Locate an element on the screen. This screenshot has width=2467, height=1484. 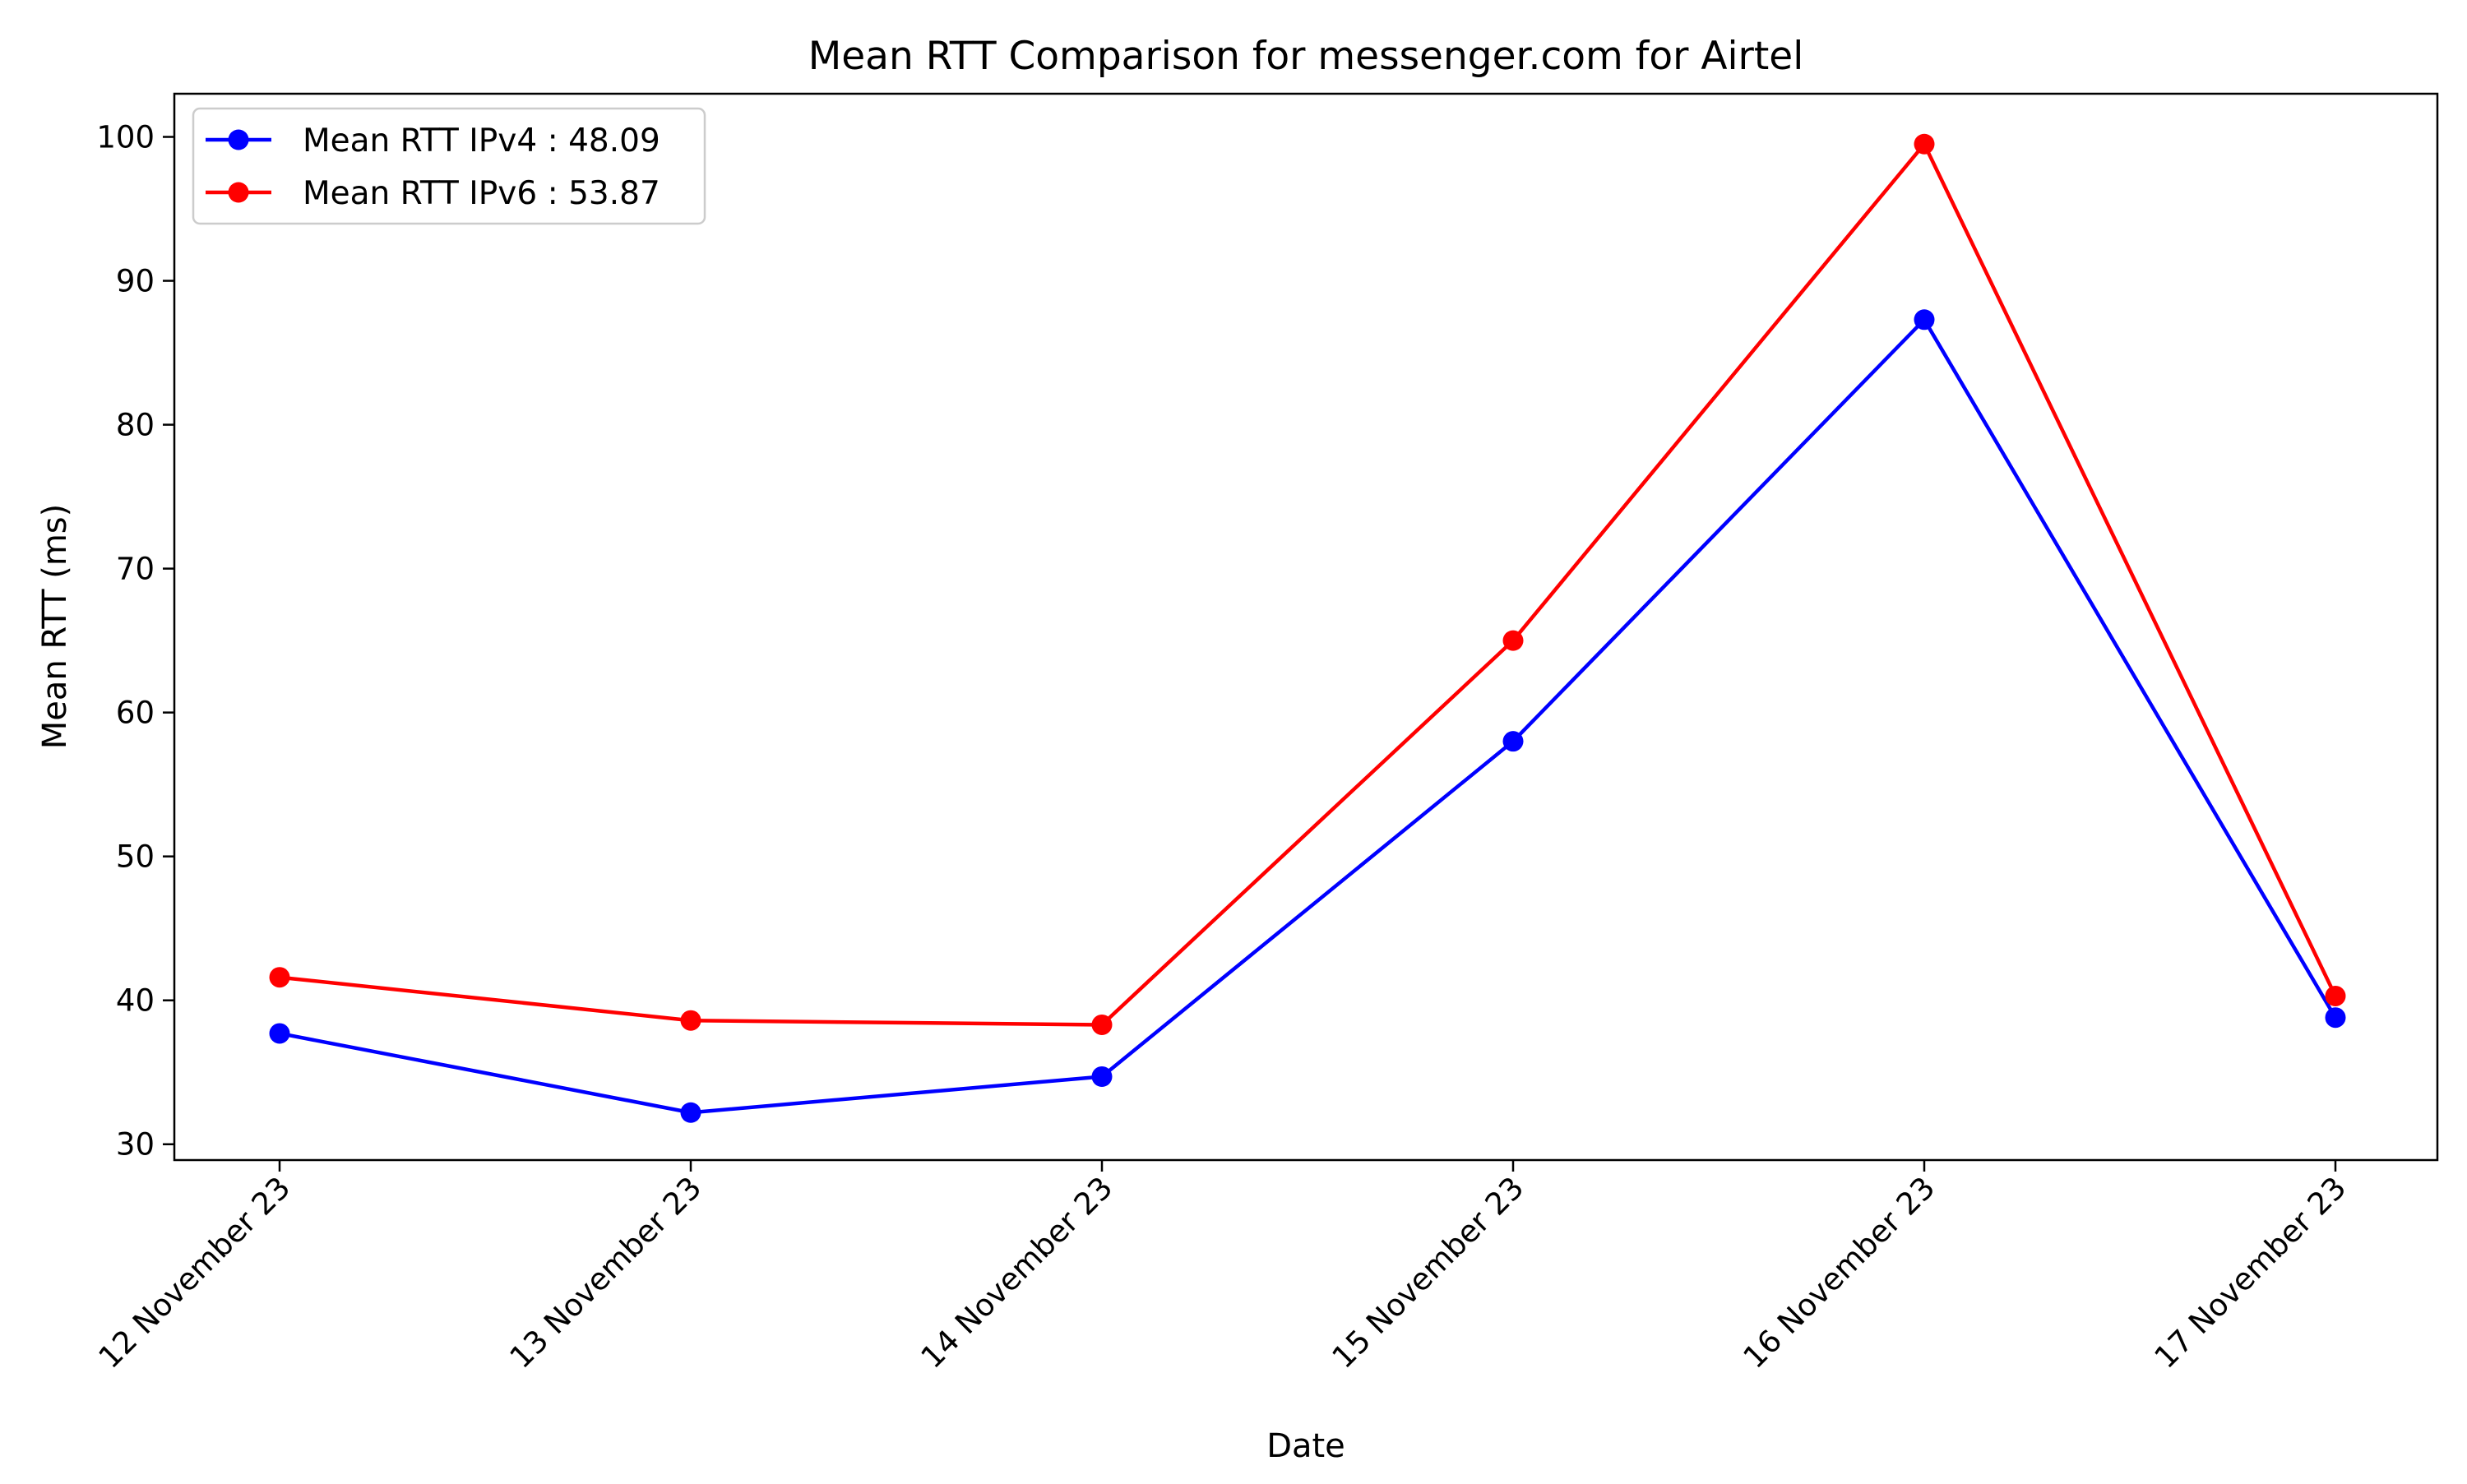
y-tick-label: 80 is located at coordinates (135, 426).